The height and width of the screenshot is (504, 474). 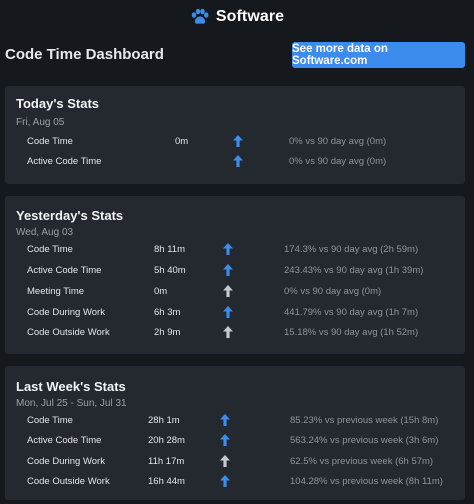 What do you see at coordinates (56, 291) in the screenshot?
I see `metric-label: Meeting Time` at bounding box center [56, 291].